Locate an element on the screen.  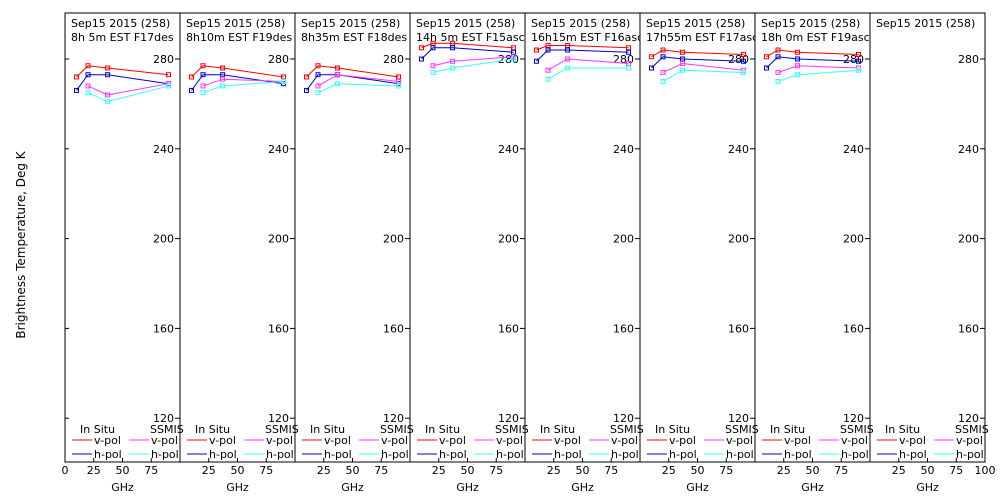
panel-time: 14h 5m EST F15asc is located at coordinates (470, 37).